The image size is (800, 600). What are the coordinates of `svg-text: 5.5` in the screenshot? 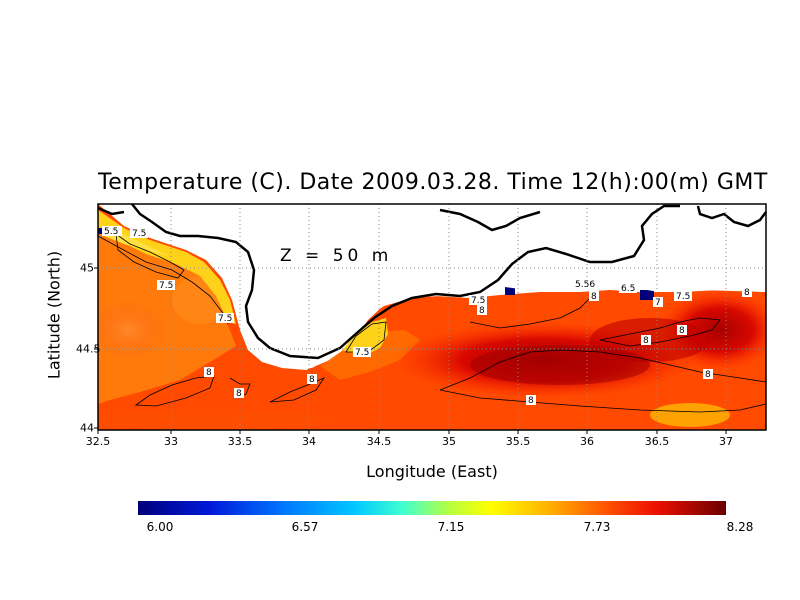 It's located at (111, 232).